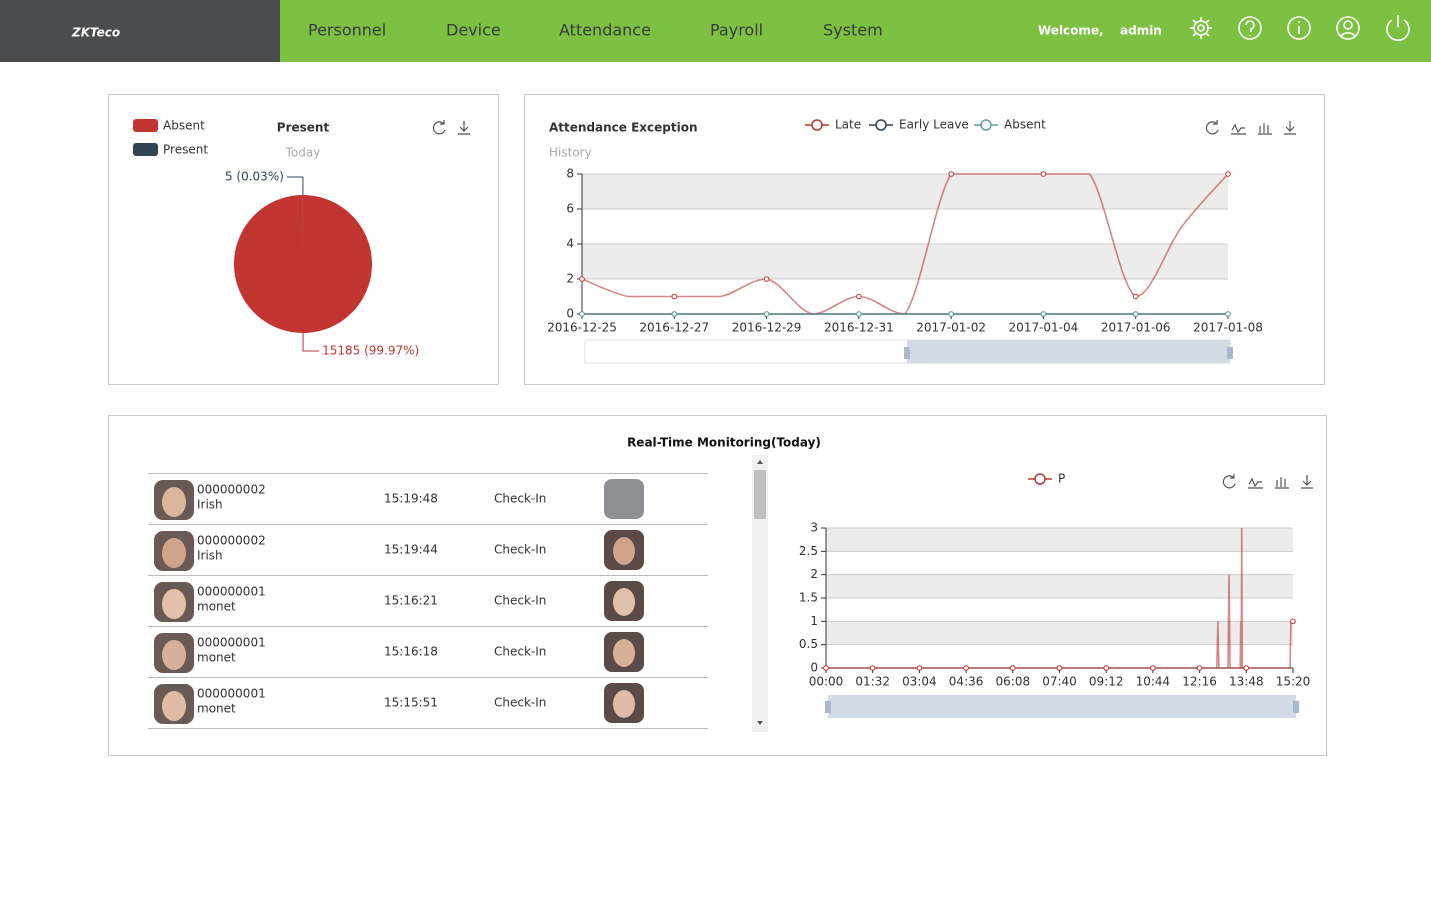 The height and width of the screenshot is (912, 1431). Describe the element at coordinates (1201, 28) in the screenshot. I see `settings-icon` at that location.